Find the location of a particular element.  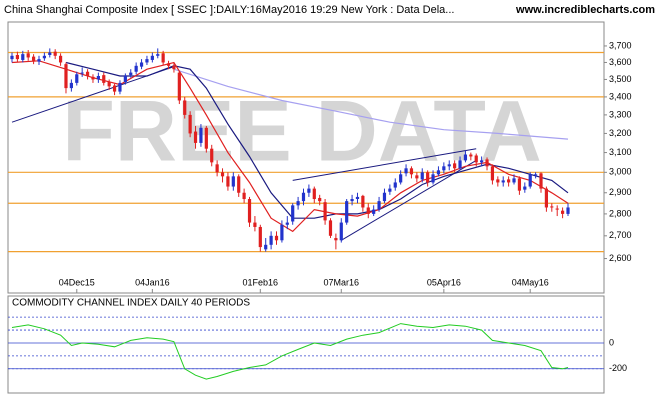

y-tick-label: 2,900 is located at coordinates (620, 192).